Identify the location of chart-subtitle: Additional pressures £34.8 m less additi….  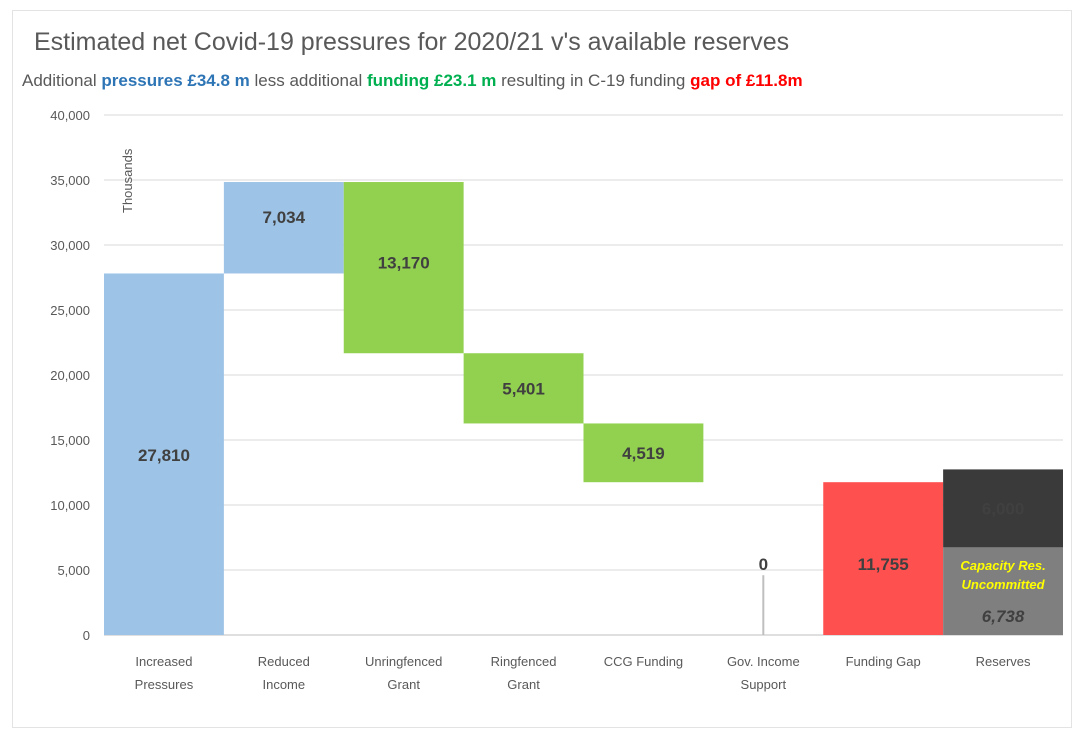
(412, 81).